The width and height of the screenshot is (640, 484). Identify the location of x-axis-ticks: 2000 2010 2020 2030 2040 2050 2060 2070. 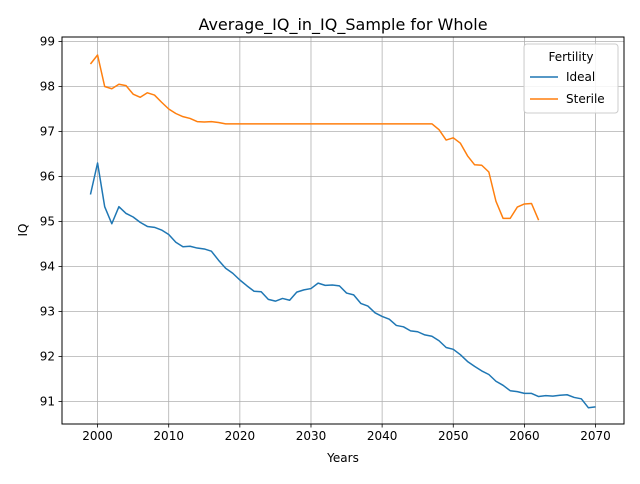
(346, 433).